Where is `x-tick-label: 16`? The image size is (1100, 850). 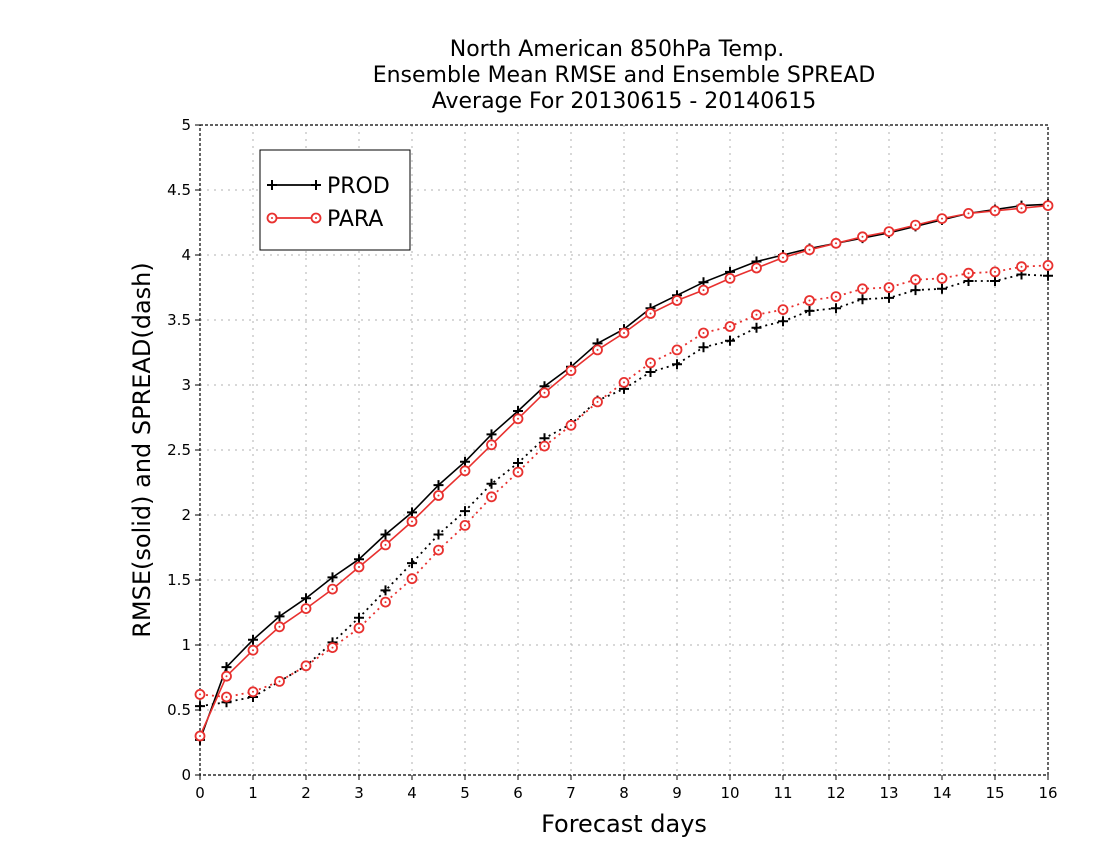
x-tick-label: 16 is located at coordinates (1047, 793).